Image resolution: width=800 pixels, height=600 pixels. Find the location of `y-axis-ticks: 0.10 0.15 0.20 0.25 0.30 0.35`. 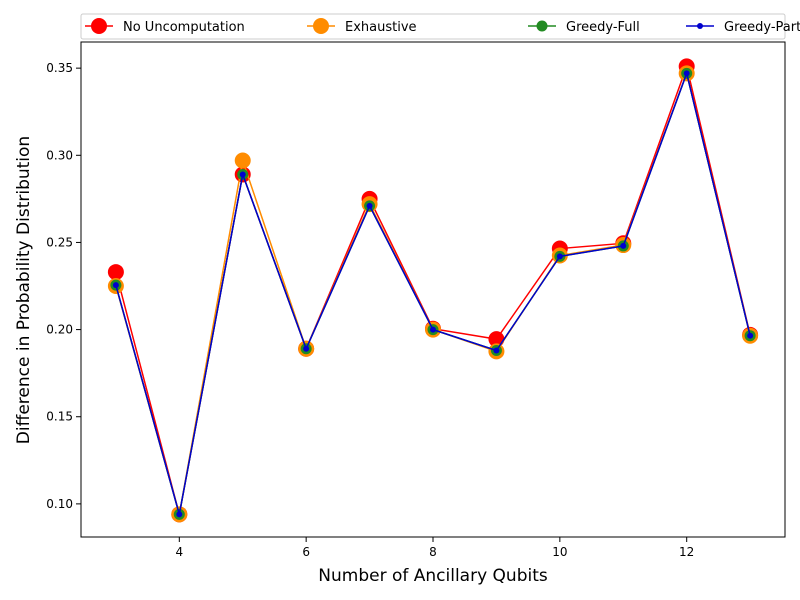

y-axis-ticks: 0.10 0.15 0.20 0.25 0.30 0.35 is located at coordinates (63, 286).